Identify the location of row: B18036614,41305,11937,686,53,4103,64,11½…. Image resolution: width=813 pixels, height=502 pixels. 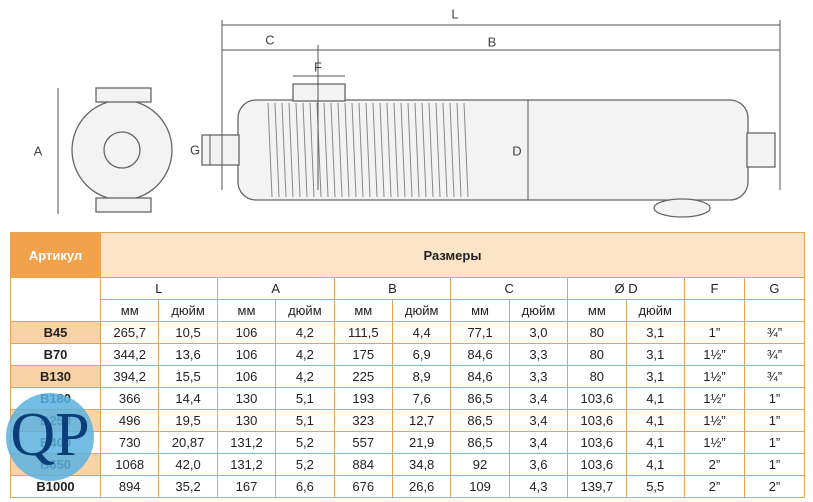
(408, 398).